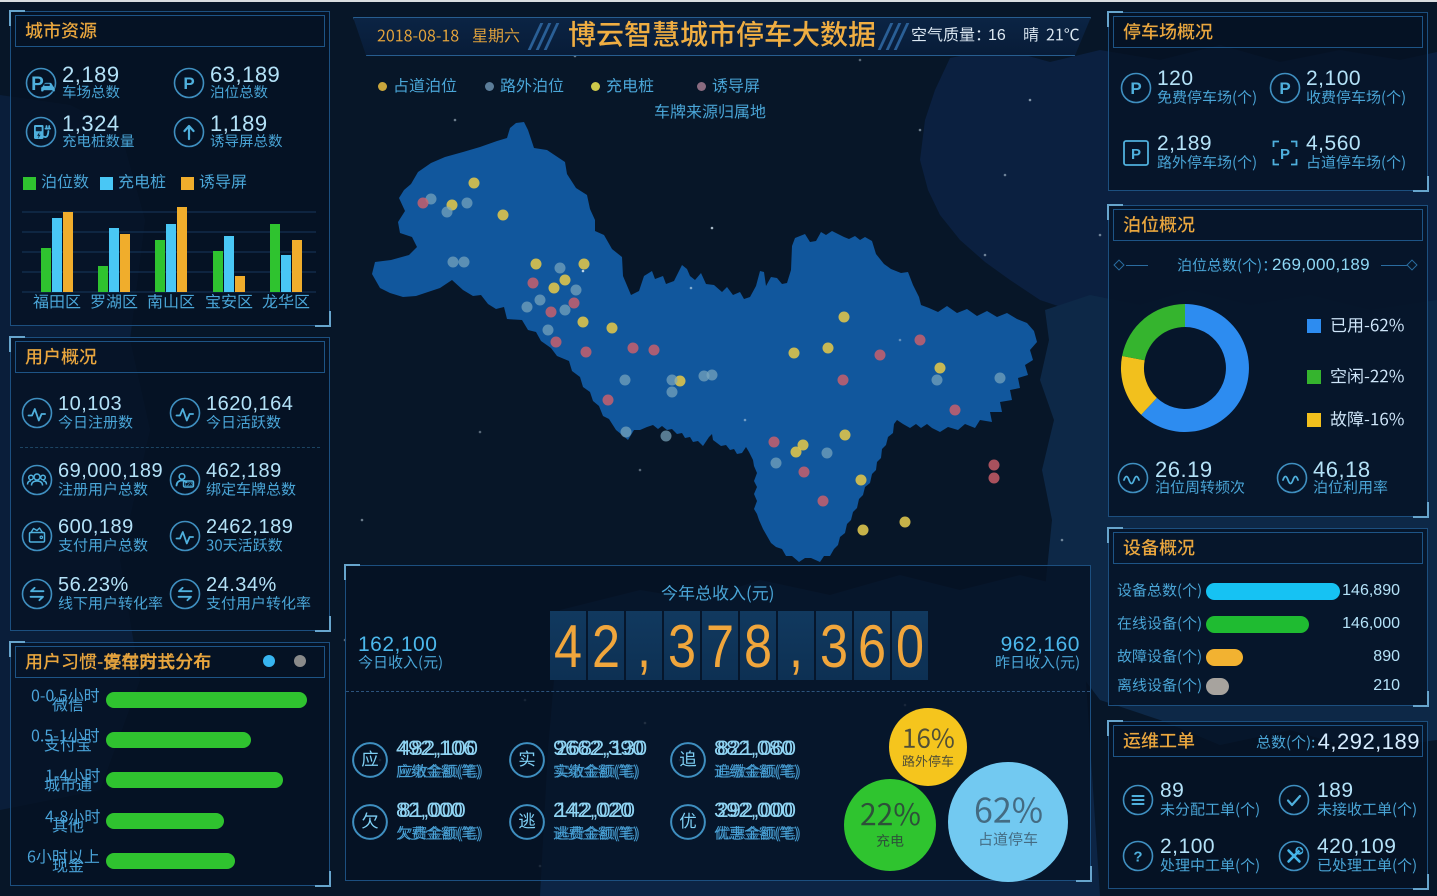  I want to click on svg-text: 123, so click(188, 485).